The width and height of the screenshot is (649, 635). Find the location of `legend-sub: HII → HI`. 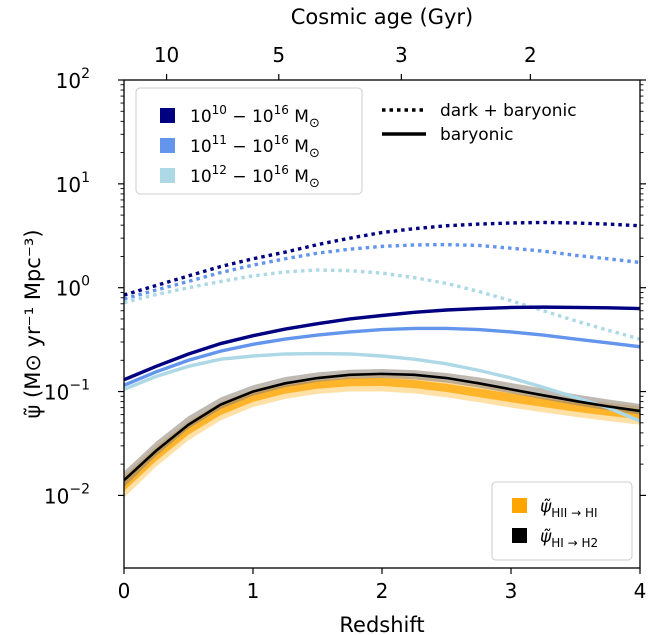

legend-sub: HII → HI is located at coordinates (574, 513).